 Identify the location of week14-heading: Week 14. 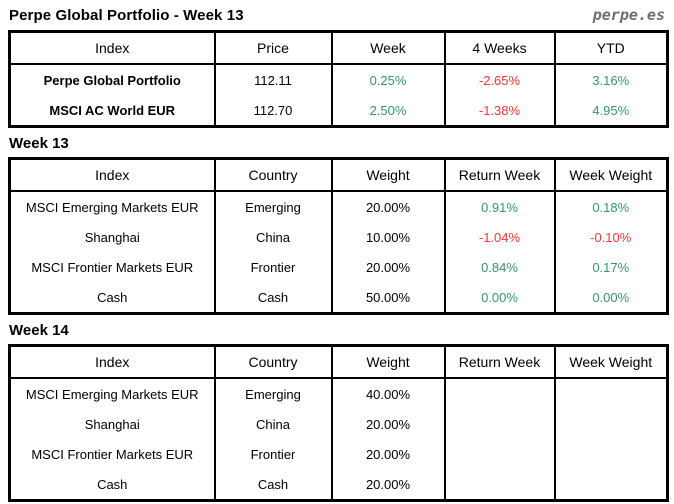
(39, 330).